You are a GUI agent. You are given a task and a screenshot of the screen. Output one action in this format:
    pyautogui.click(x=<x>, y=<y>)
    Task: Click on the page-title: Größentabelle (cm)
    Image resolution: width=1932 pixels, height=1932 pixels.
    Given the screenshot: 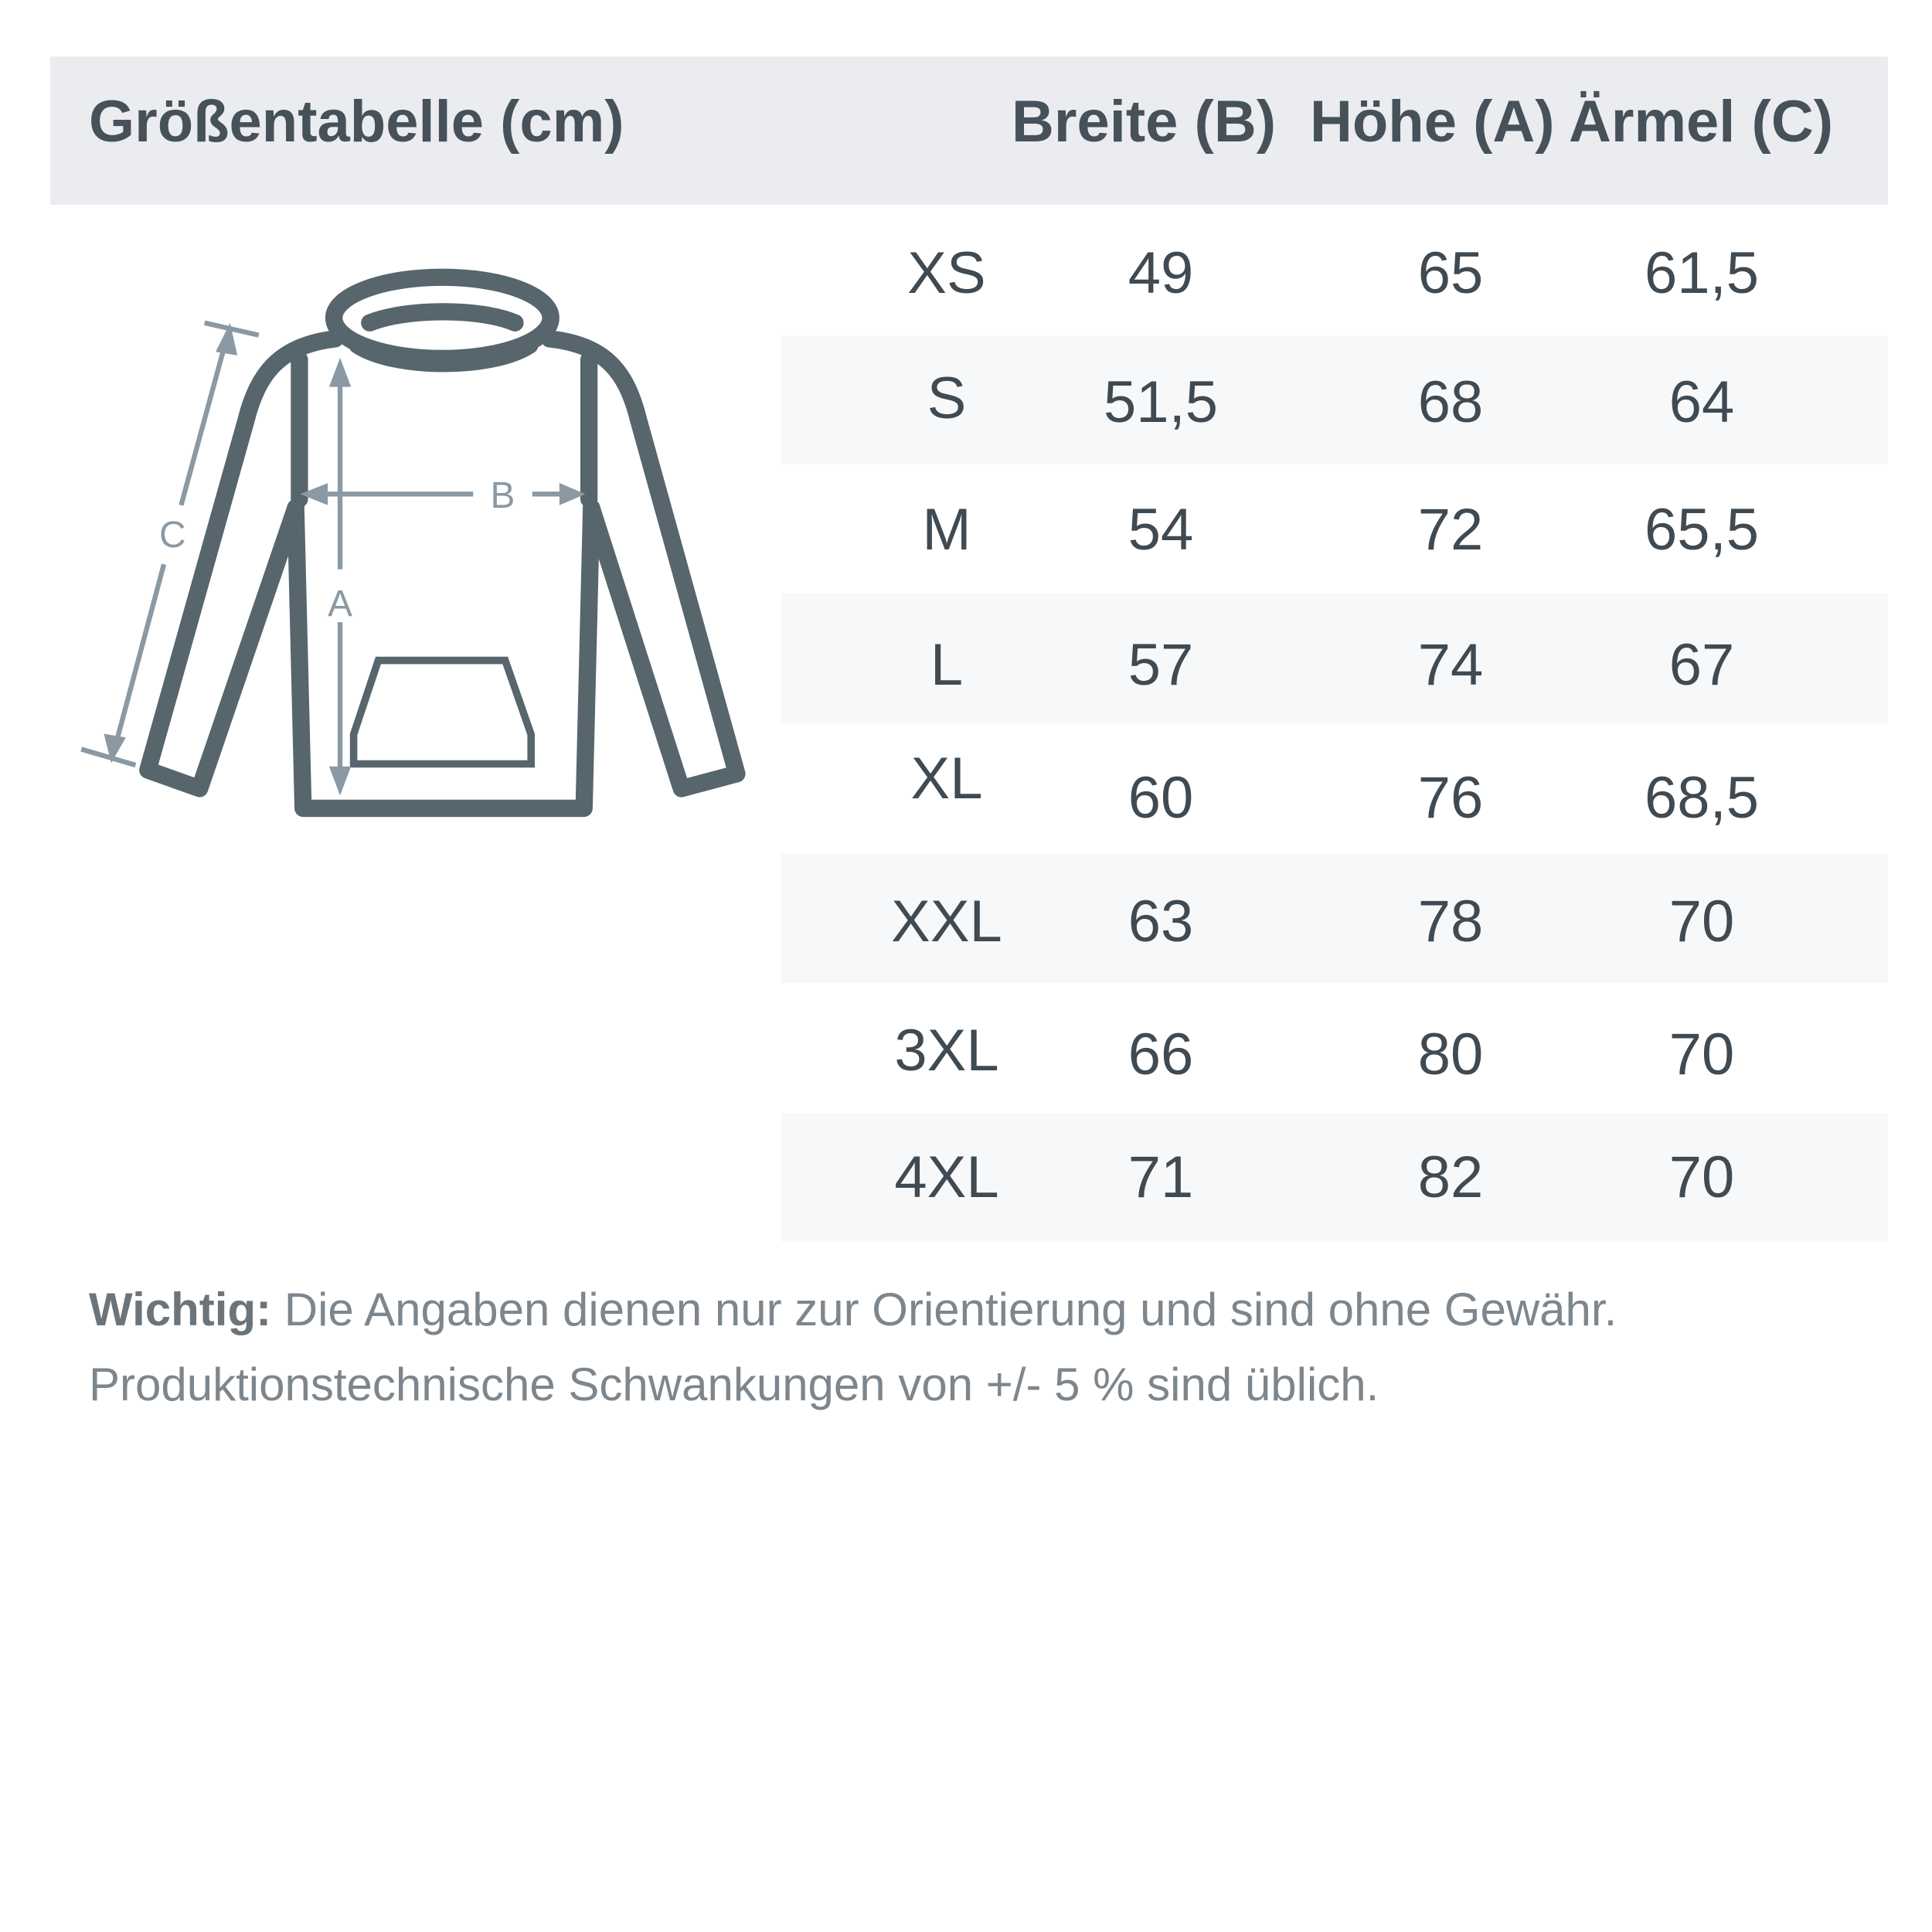 What is the action you would take?
    pyautogui.click(x=356, y=122)
    